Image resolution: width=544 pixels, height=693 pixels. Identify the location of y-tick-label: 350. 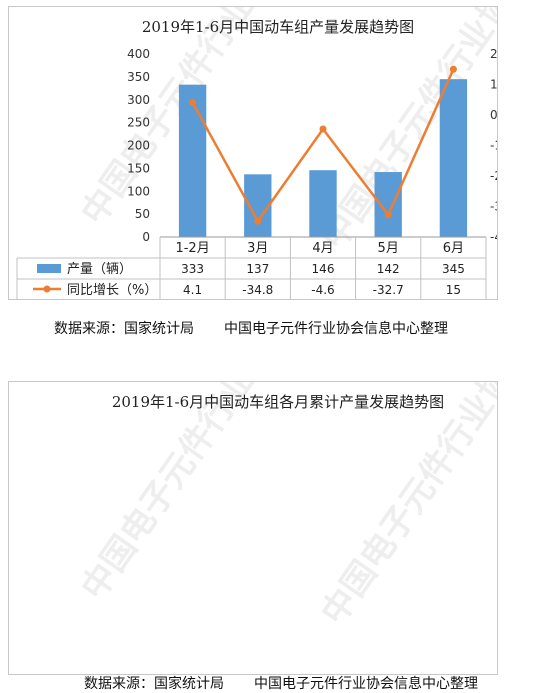
(138, 77).